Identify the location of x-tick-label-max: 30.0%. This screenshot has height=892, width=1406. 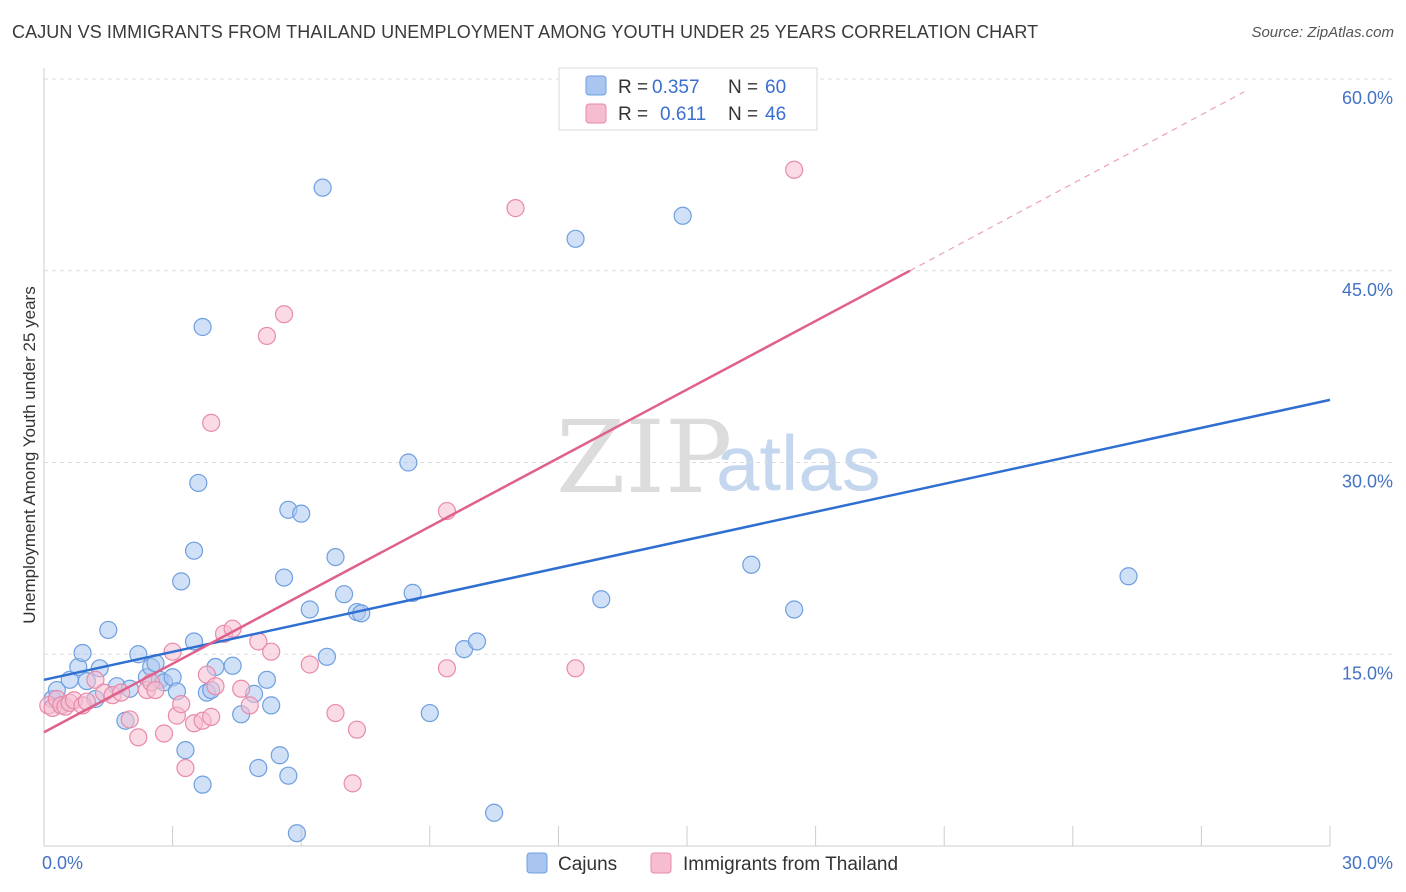
(1367, 863).